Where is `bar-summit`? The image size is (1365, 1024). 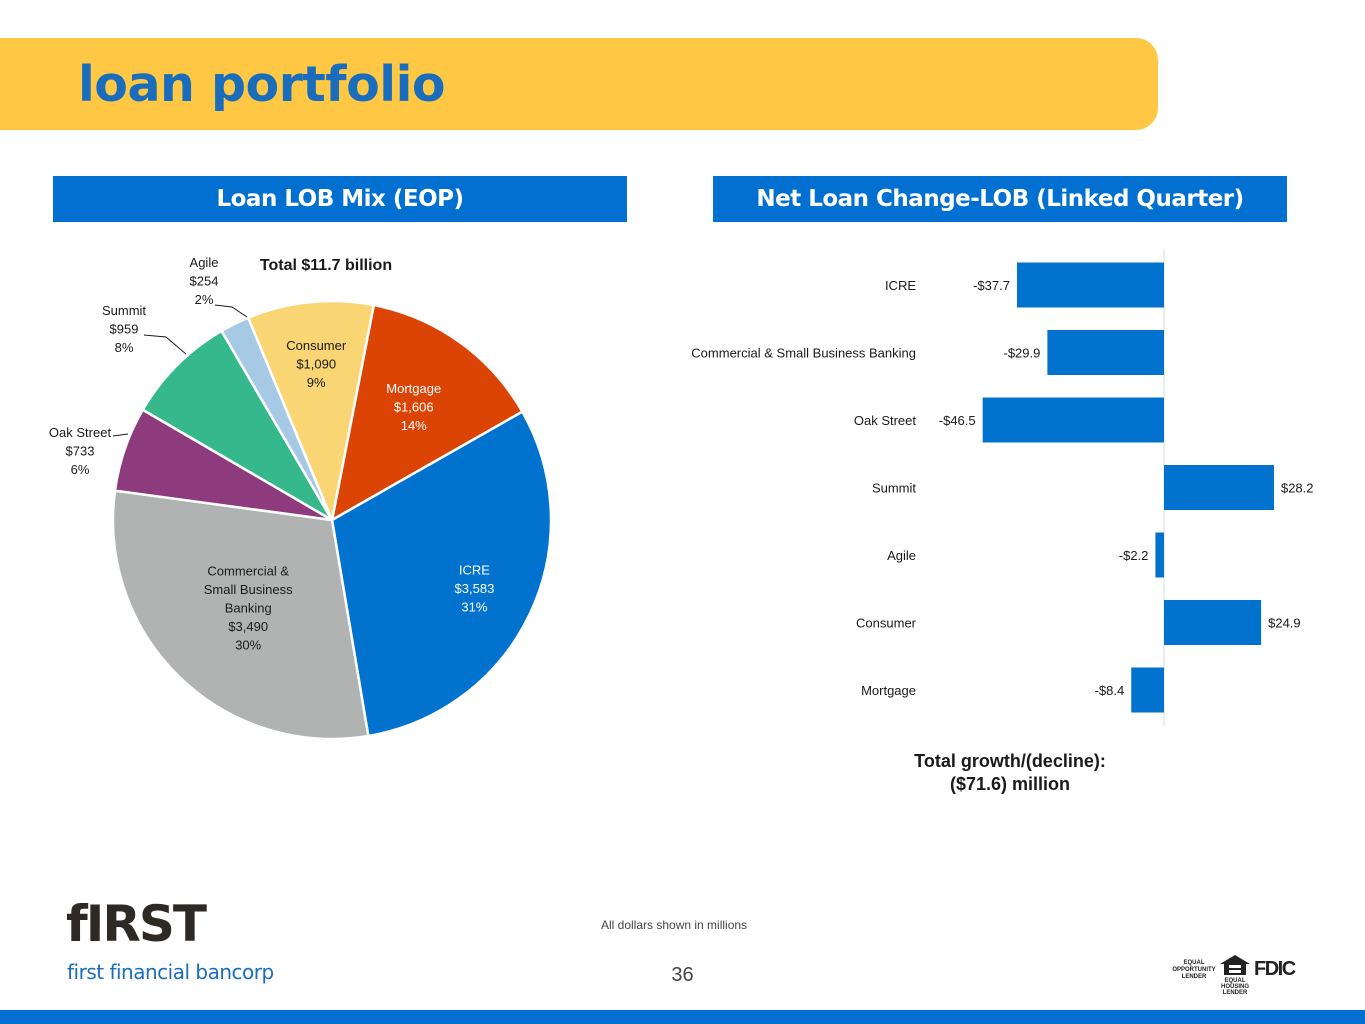 bar-summit is located at coordinates (1219, 487).